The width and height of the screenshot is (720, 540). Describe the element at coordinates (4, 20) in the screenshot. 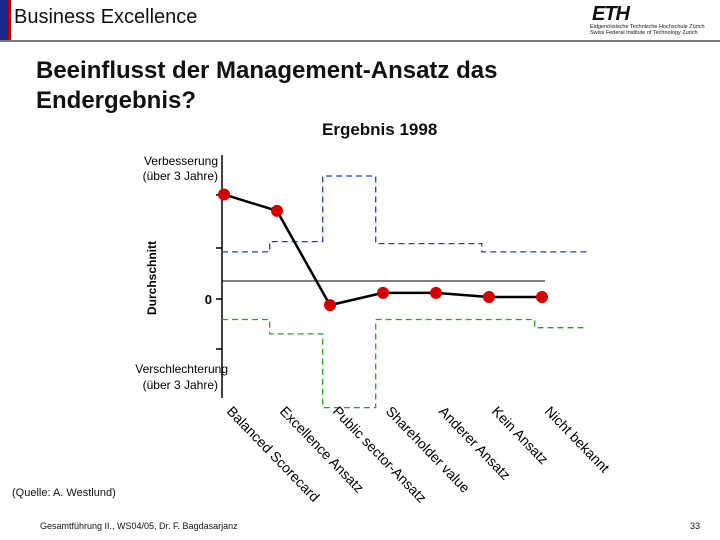

I see `header-accent-bar` at that location.